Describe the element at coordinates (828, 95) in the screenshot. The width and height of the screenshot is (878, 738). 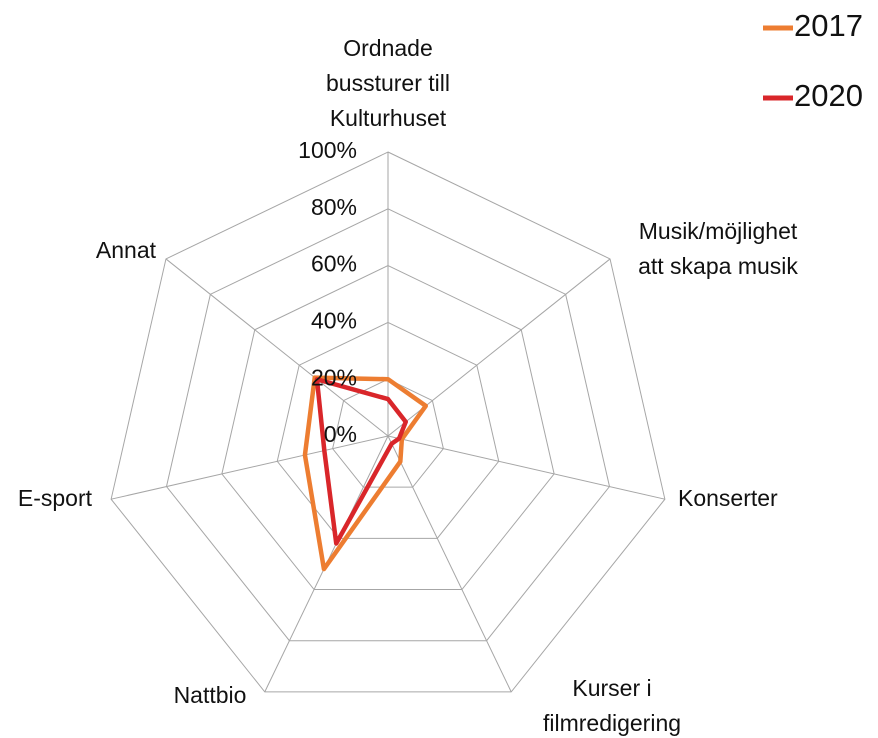
I see `legend-label: 2020` at that location.